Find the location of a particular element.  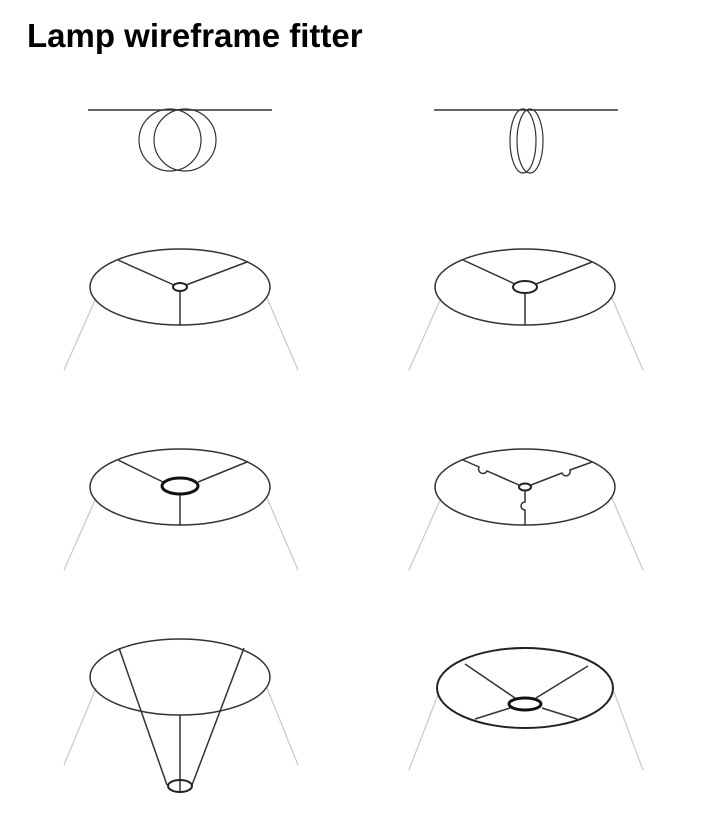

notched-spider-fitter is located at coordinates (530, 510).